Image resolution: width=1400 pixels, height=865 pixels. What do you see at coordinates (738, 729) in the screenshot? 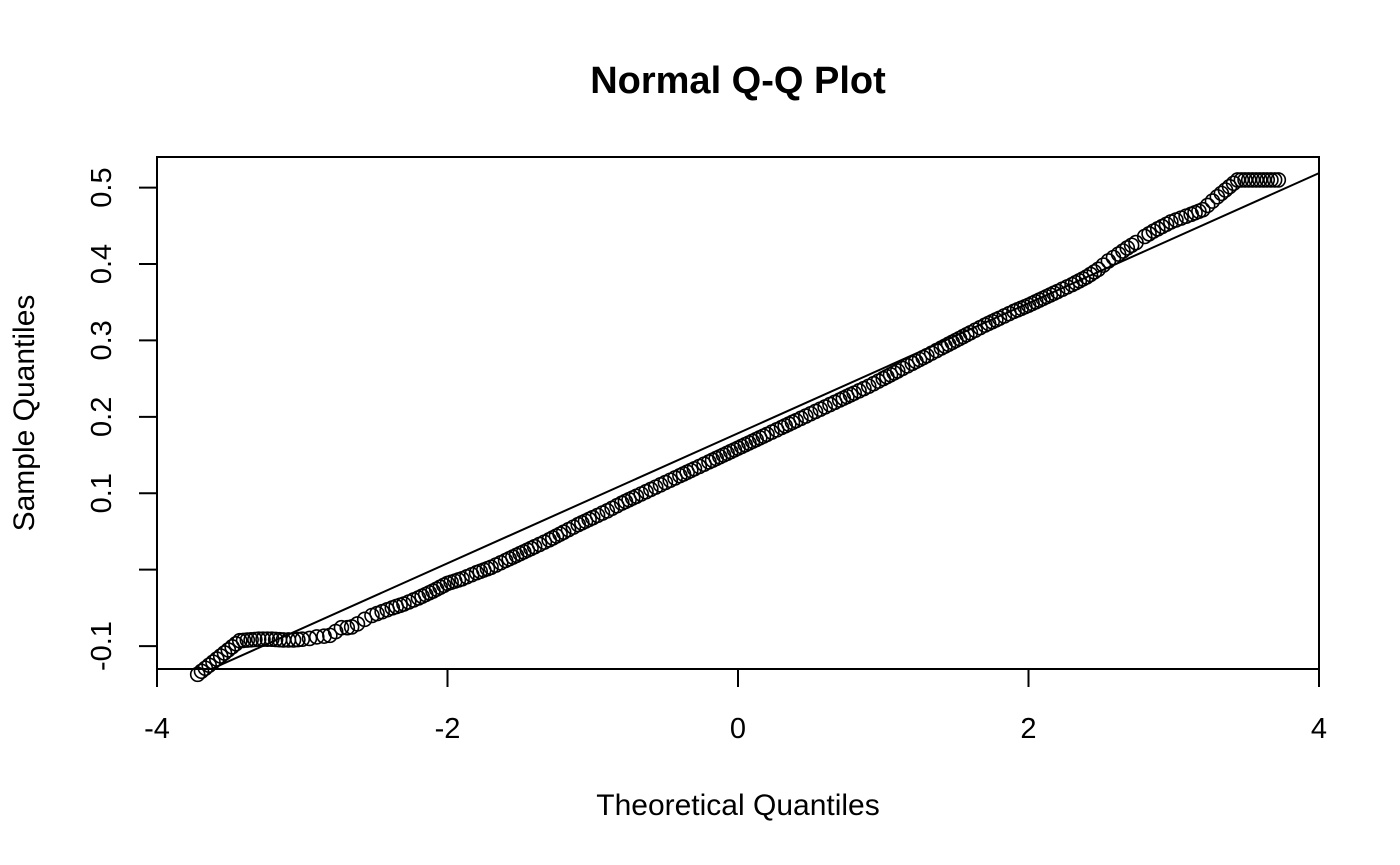
I see `x-tick-label: 0` at bounding box center [738, 729].